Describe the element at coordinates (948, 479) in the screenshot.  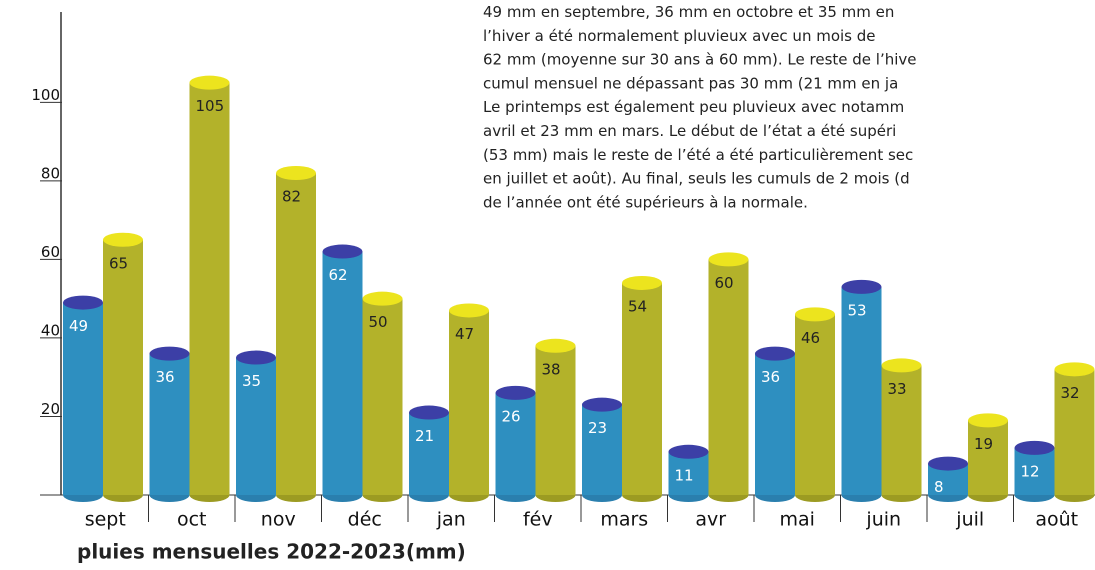
I see `cylinder: 8` at that location.